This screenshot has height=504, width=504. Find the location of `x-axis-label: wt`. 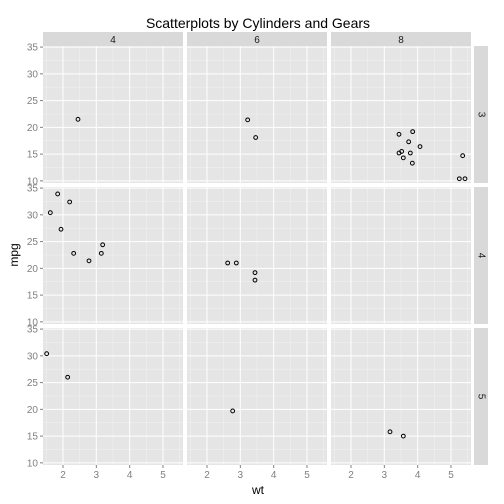

x-axis-label: wt is located at coordinates (258, 490).